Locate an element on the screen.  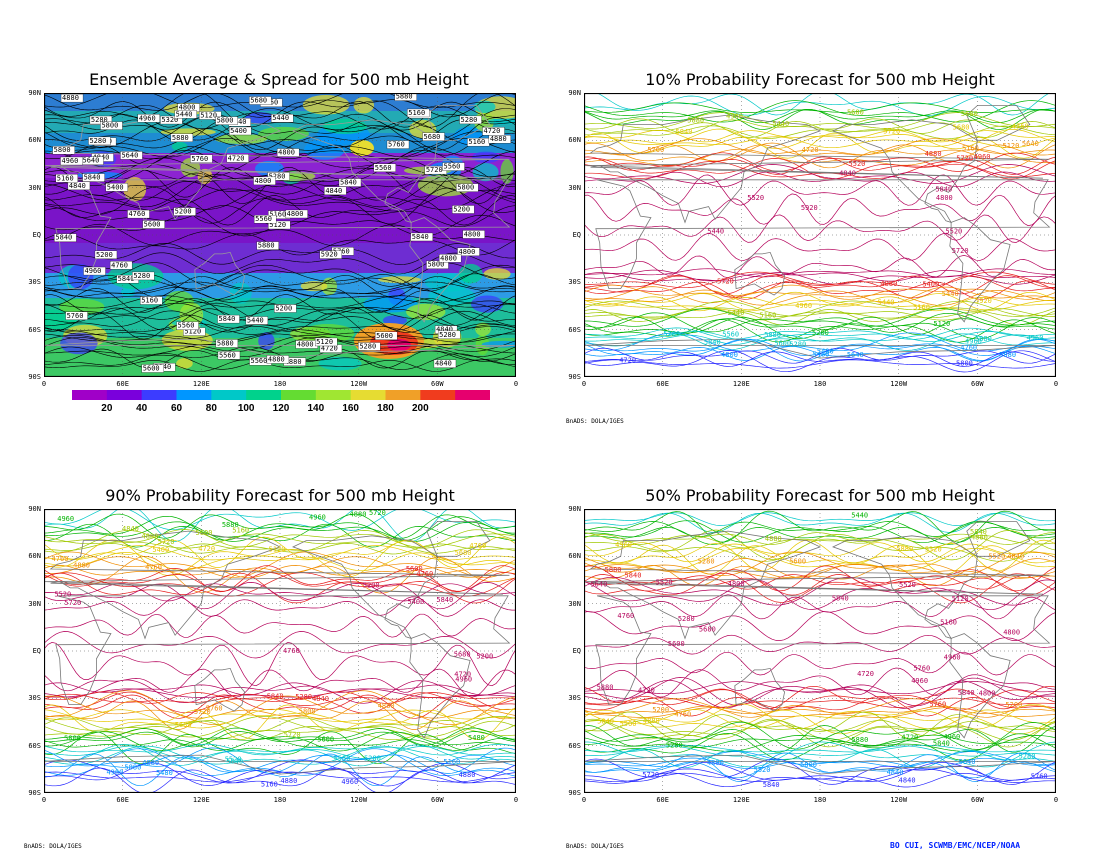
lat-label: 30N is located at coordinates (574, 603).